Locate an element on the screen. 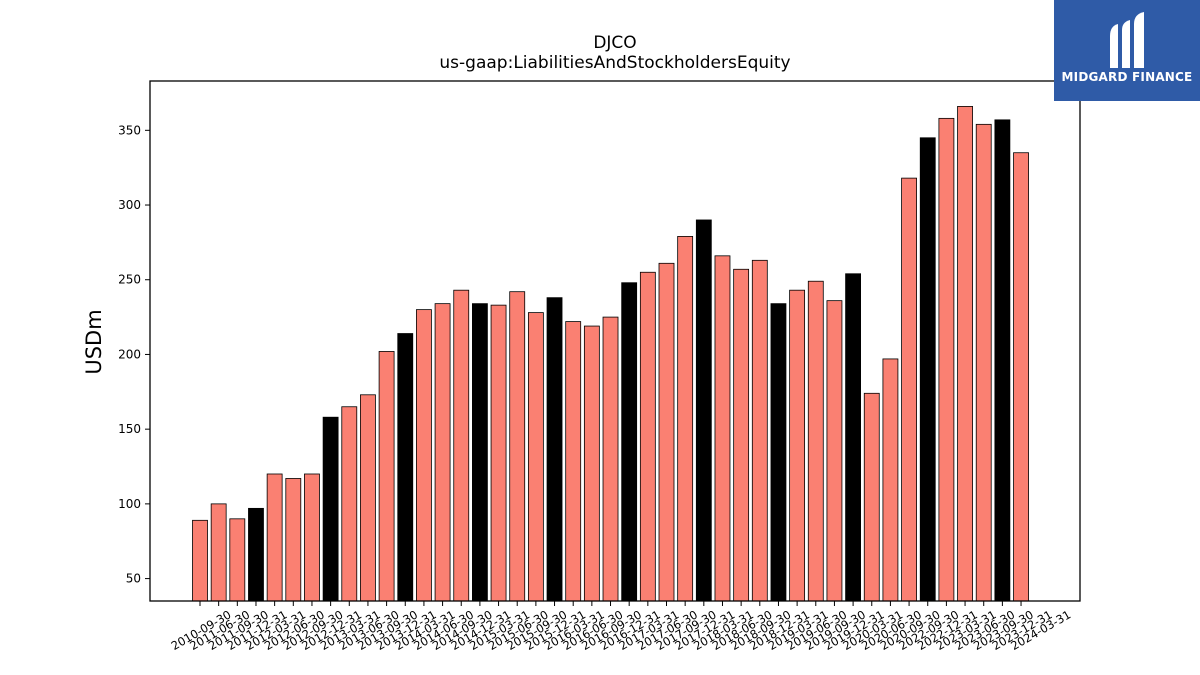 This screenshot has height=675, width=1200. y-axis: 50 100 150 200 250 300 350 is located at coordinates (134, 354).